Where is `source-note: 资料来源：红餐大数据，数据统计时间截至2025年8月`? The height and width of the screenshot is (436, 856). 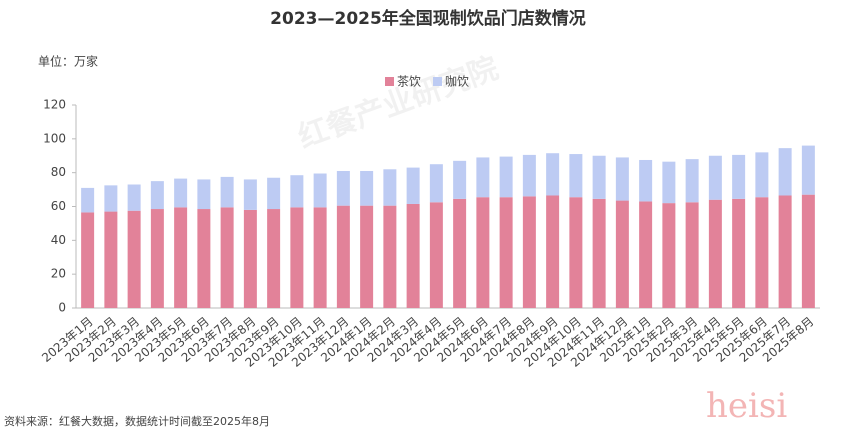
source-note: 资料来源：红餐大数据，数据统计时间截至2025年8月 is located at coordinates (137, 421).